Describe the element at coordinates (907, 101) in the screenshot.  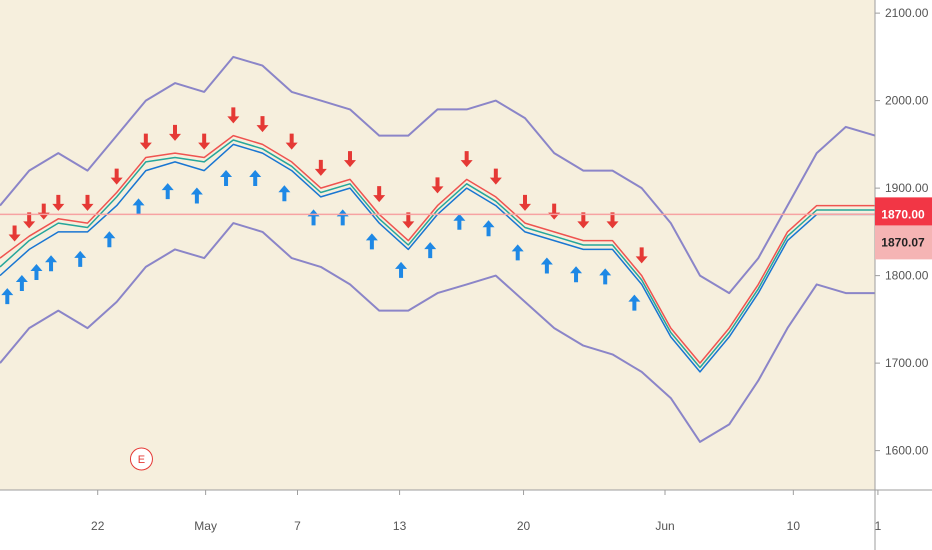
I see `y-tick-label: 2000.00` at that location.